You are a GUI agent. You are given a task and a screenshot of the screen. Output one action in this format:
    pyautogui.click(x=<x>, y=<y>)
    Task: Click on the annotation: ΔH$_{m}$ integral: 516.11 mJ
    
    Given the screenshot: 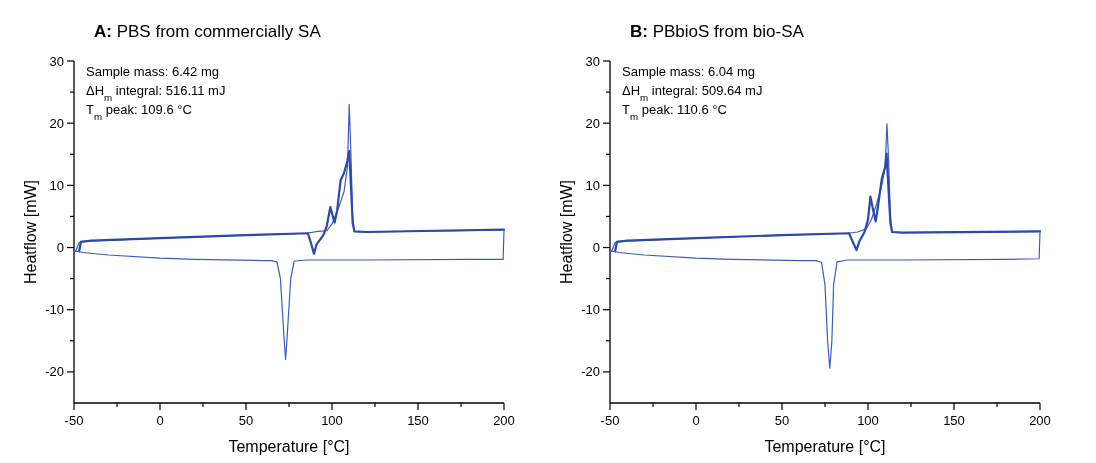 What is the action you would take?
    pyautogui.click(x=156, y=93)
    